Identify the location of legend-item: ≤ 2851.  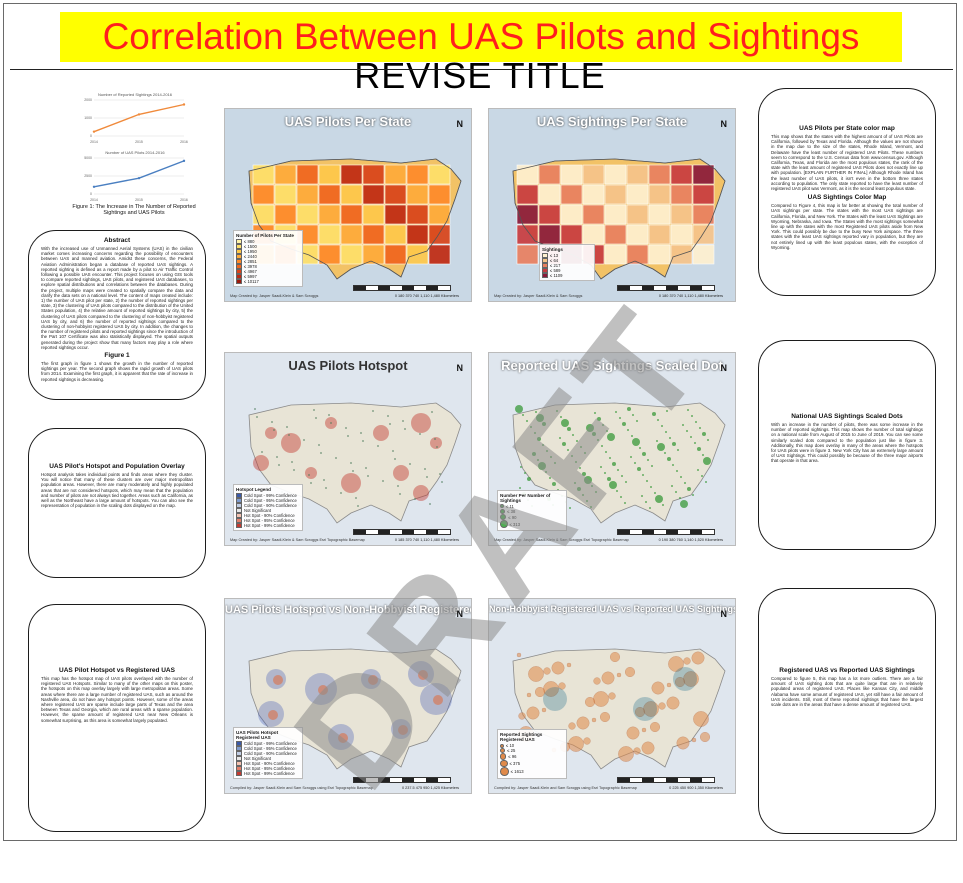
(268, 261).